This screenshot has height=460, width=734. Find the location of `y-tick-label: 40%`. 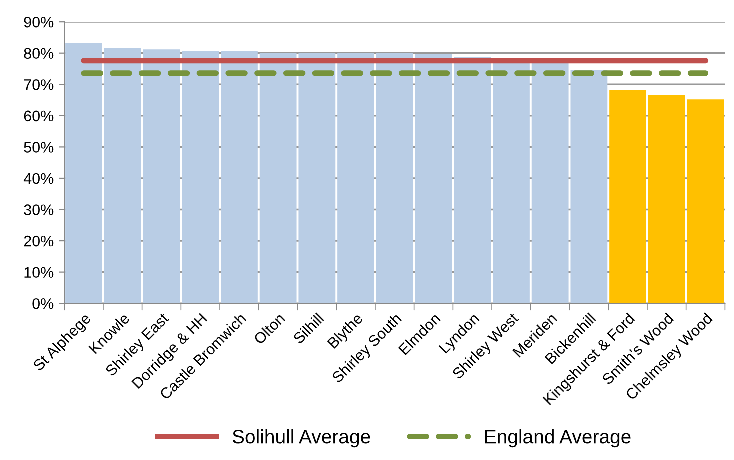

y-tick-label: 40% is located at coordinates (39, 178).